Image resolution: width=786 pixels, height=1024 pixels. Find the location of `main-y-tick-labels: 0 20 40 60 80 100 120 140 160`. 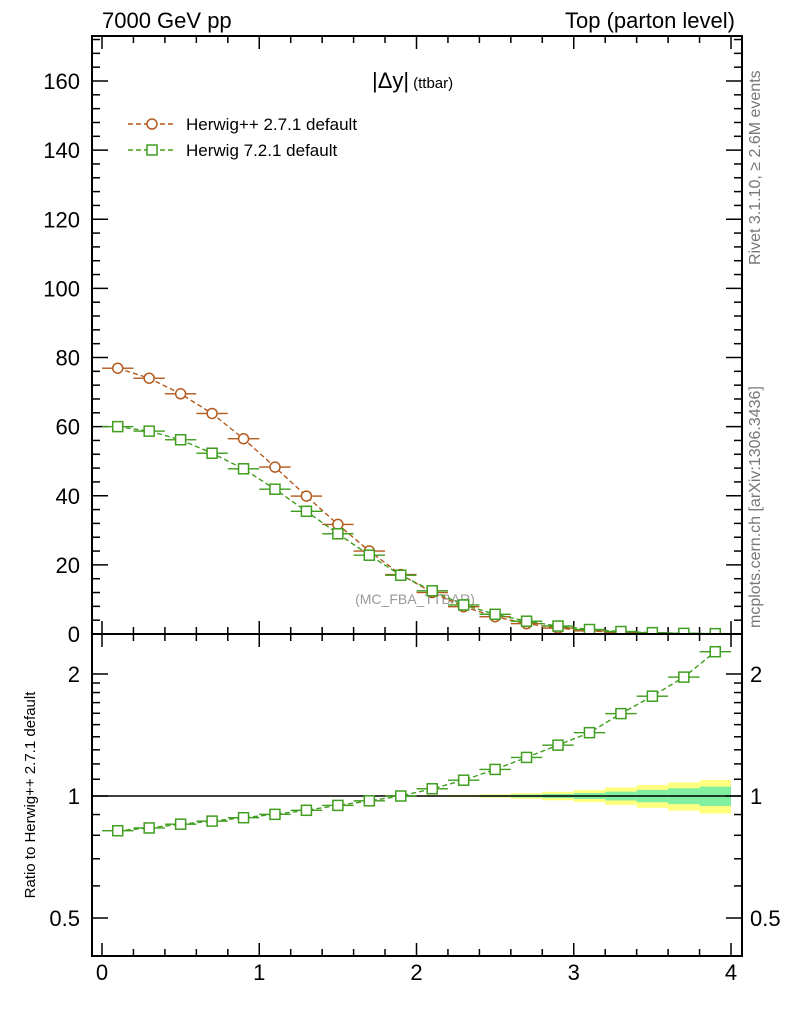

main-y-tick-labels: 0 20 40 60 80 100 120 140 160 is located at coordinates (61, 358).